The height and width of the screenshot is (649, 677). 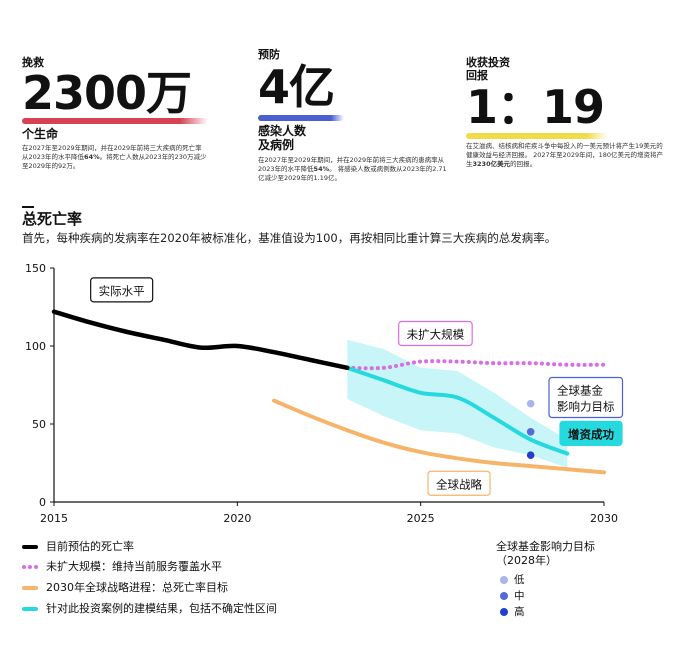 What do you see at coordinates (39, 424) in the screenshot?
I see `y-tick-label: 50` at bounding box center [39, 424].